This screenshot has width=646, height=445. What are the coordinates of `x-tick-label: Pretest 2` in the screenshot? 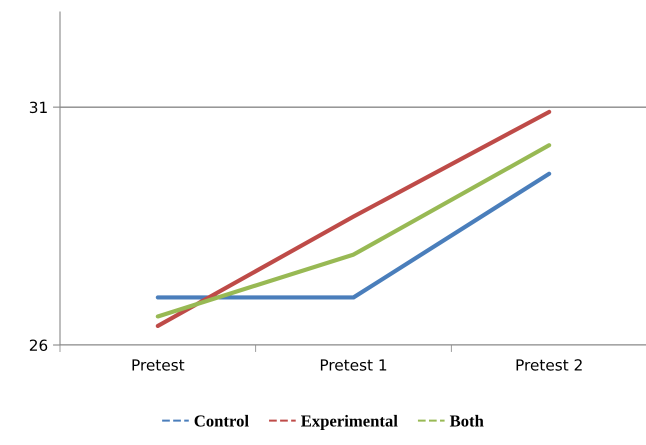 It's located at (549, 365).